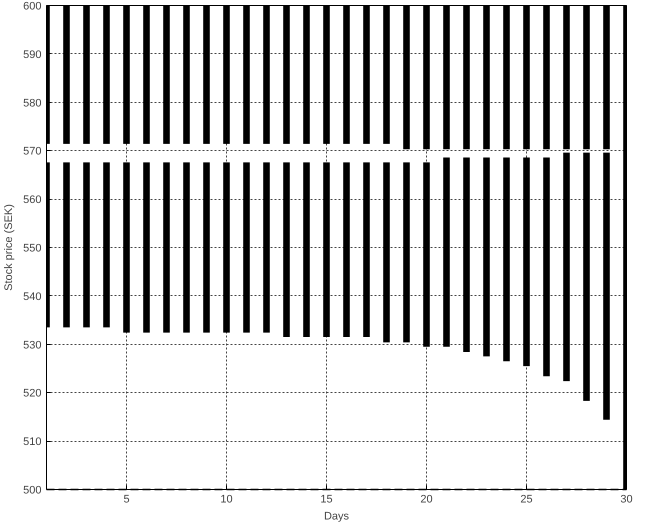 The image size is (646, 531). I want to click on y-tick-label: 560, so click(32, 200).